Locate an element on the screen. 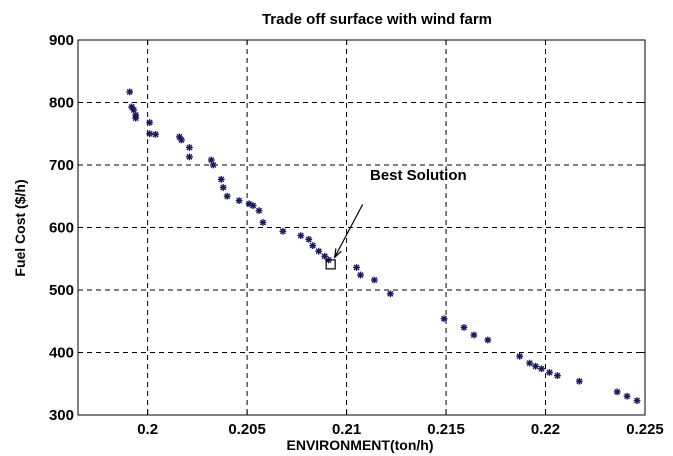 The image size is (673, 456). best-solution-arrowhead is located at coordinates (337, 253).